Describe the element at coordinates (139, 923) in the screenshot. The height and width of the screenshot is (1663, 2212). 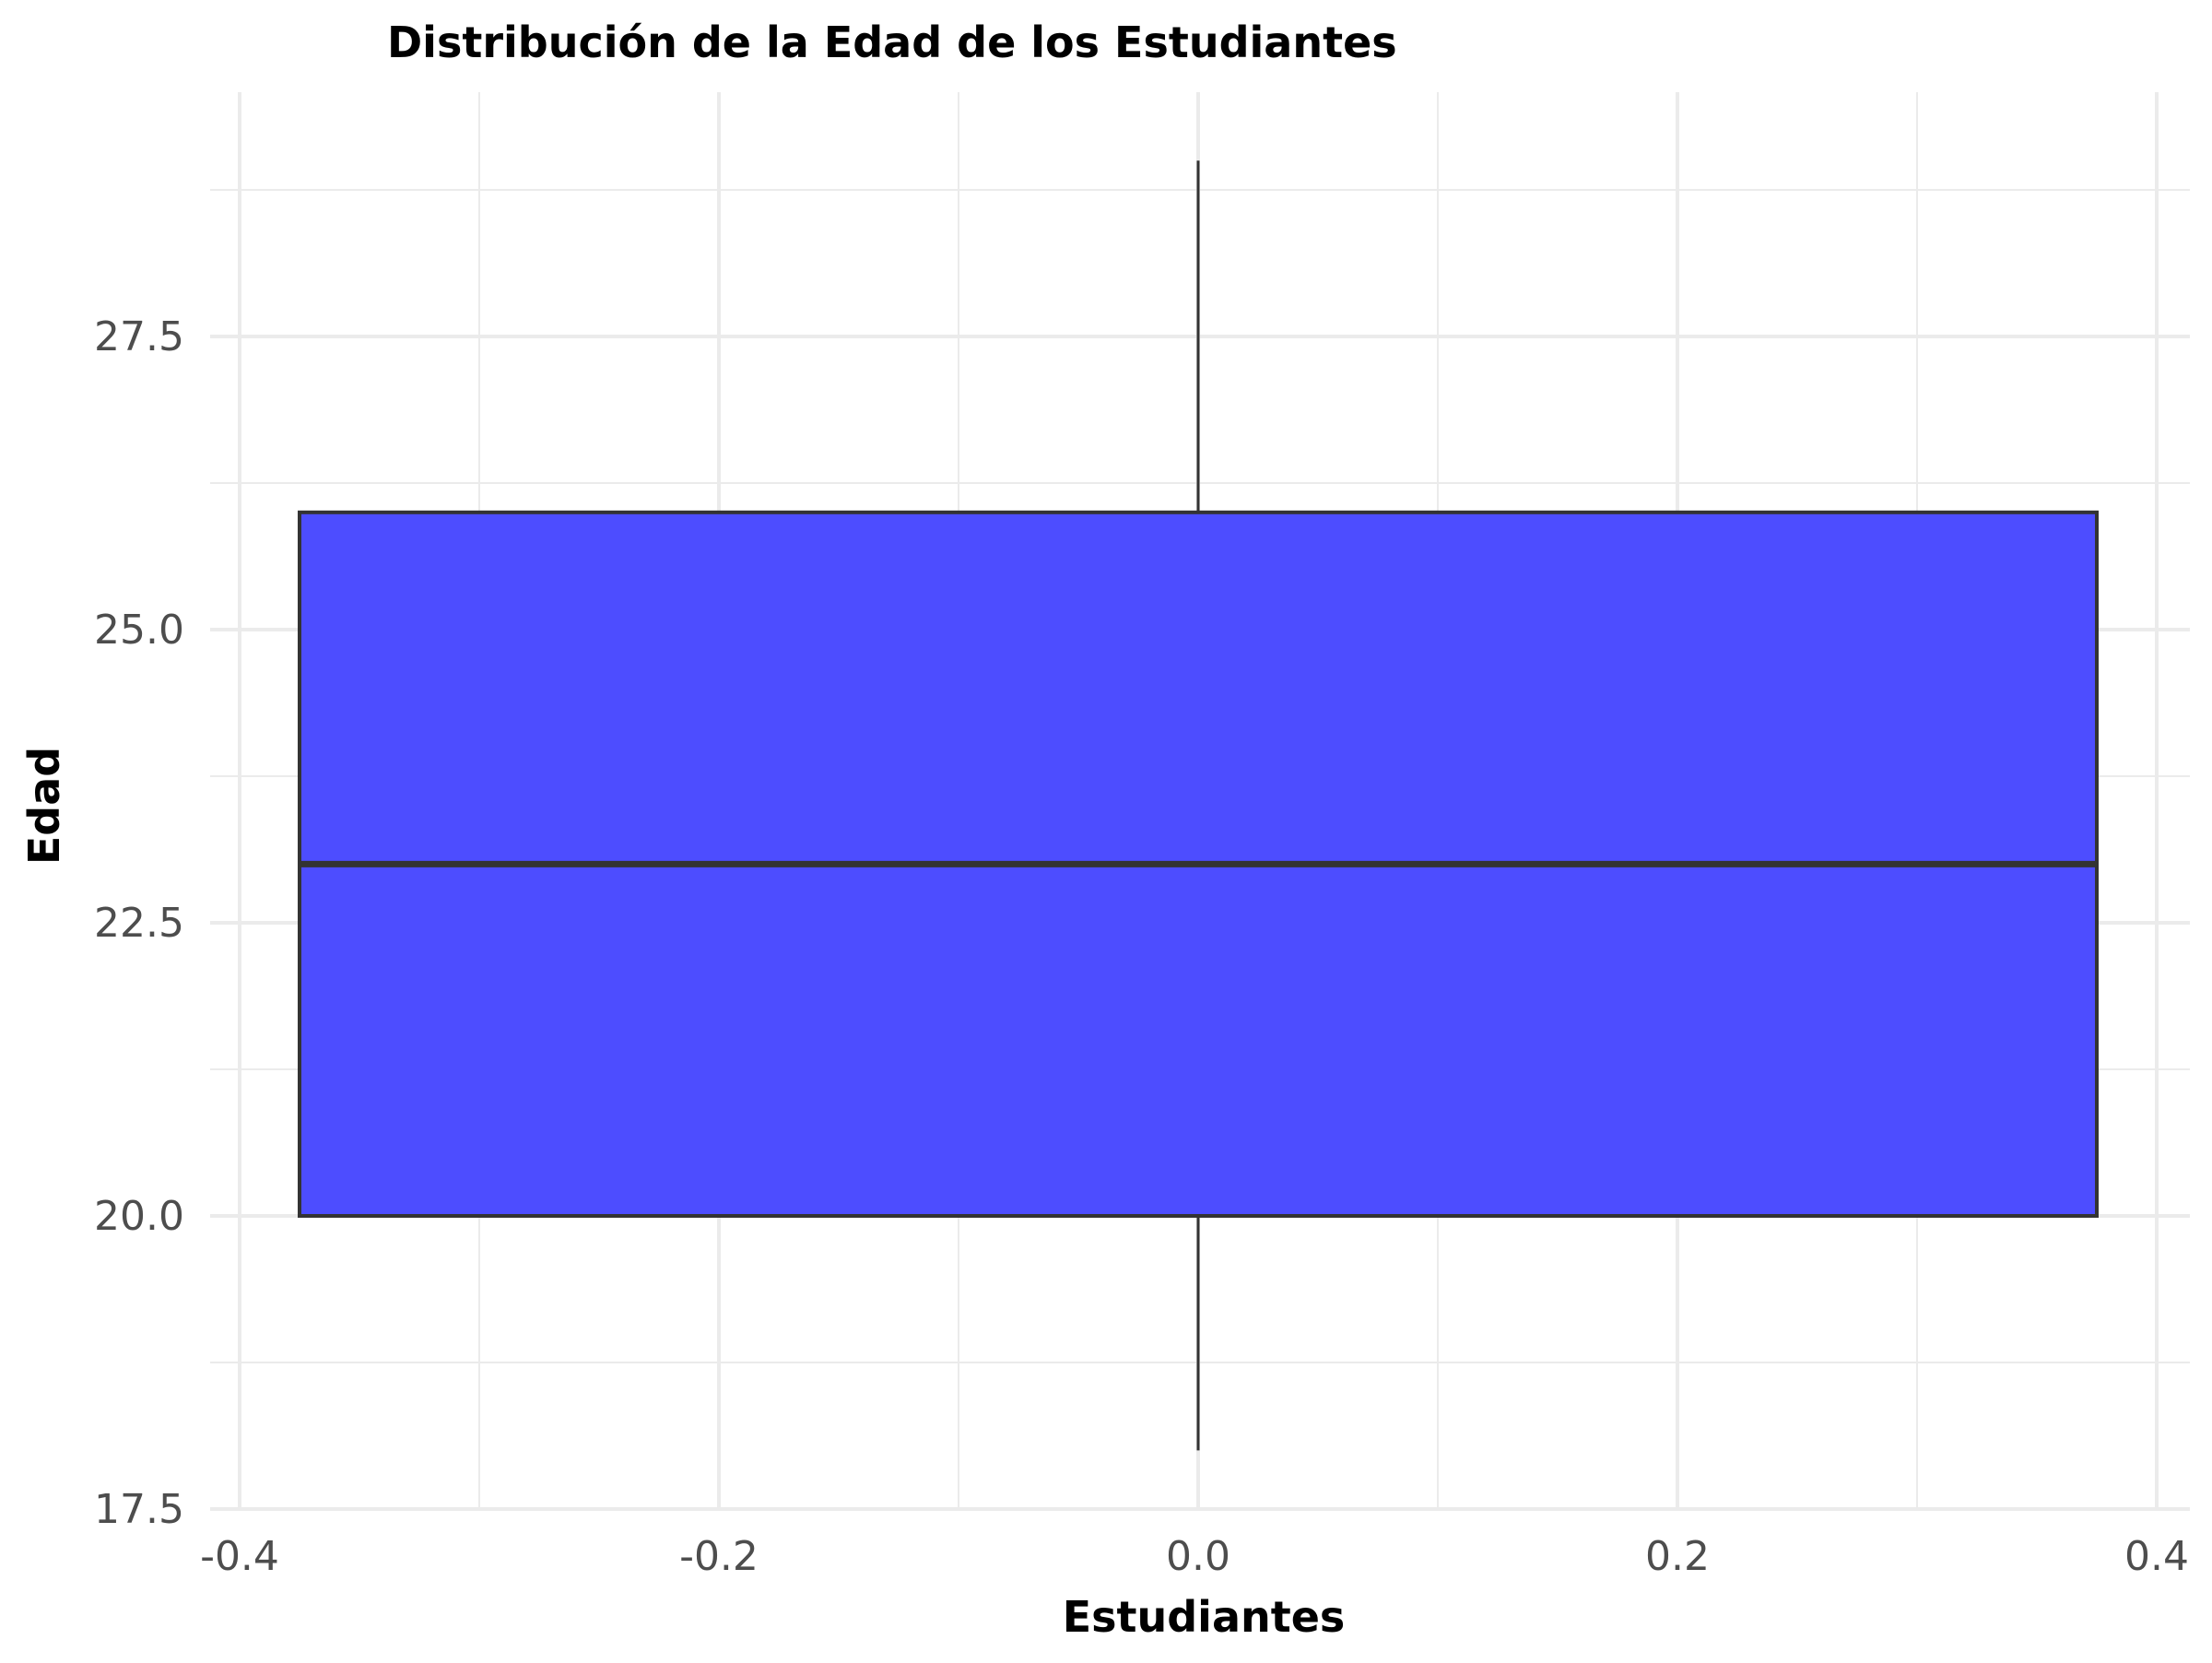
I see `y-tick-label: 22.5` at that location.